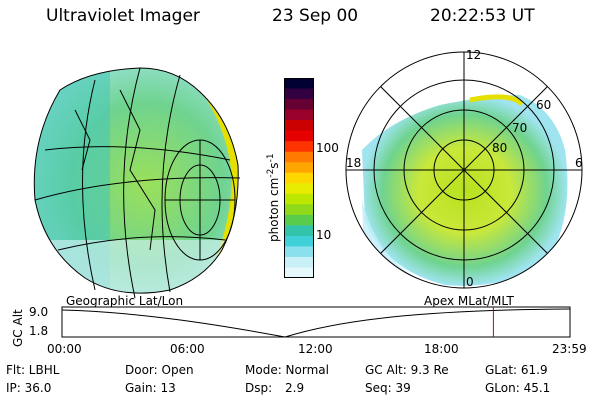 Image resolution: width=600 pixels, height=400 pixels. Describe the element at coordinates (315, 16) in the screenshot. I see `date-label: 23 Sep 00` at that location.